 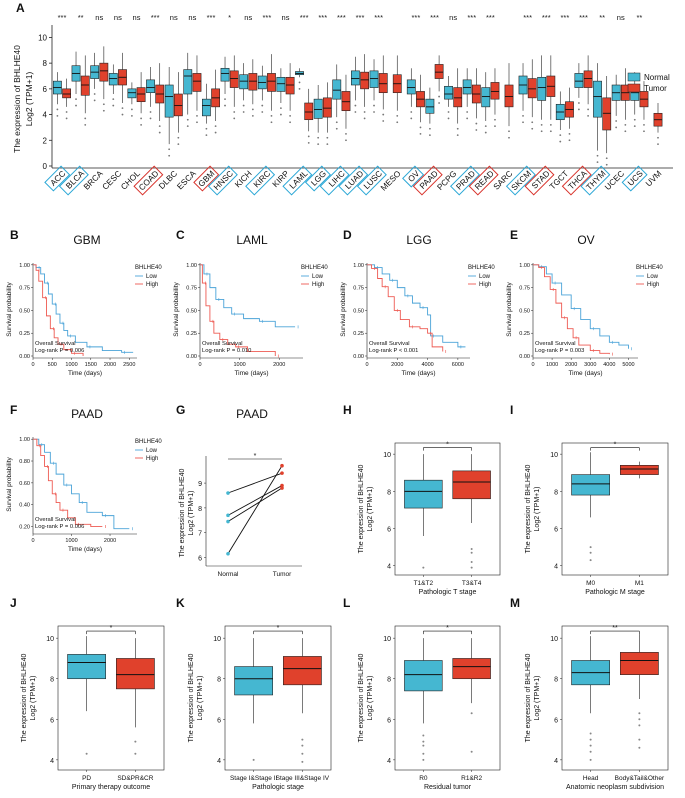 What do you see at coordinates (571, 365) in the screenshot?
I see `km-xtick-label: 2000` at bounding box center [571, 365].